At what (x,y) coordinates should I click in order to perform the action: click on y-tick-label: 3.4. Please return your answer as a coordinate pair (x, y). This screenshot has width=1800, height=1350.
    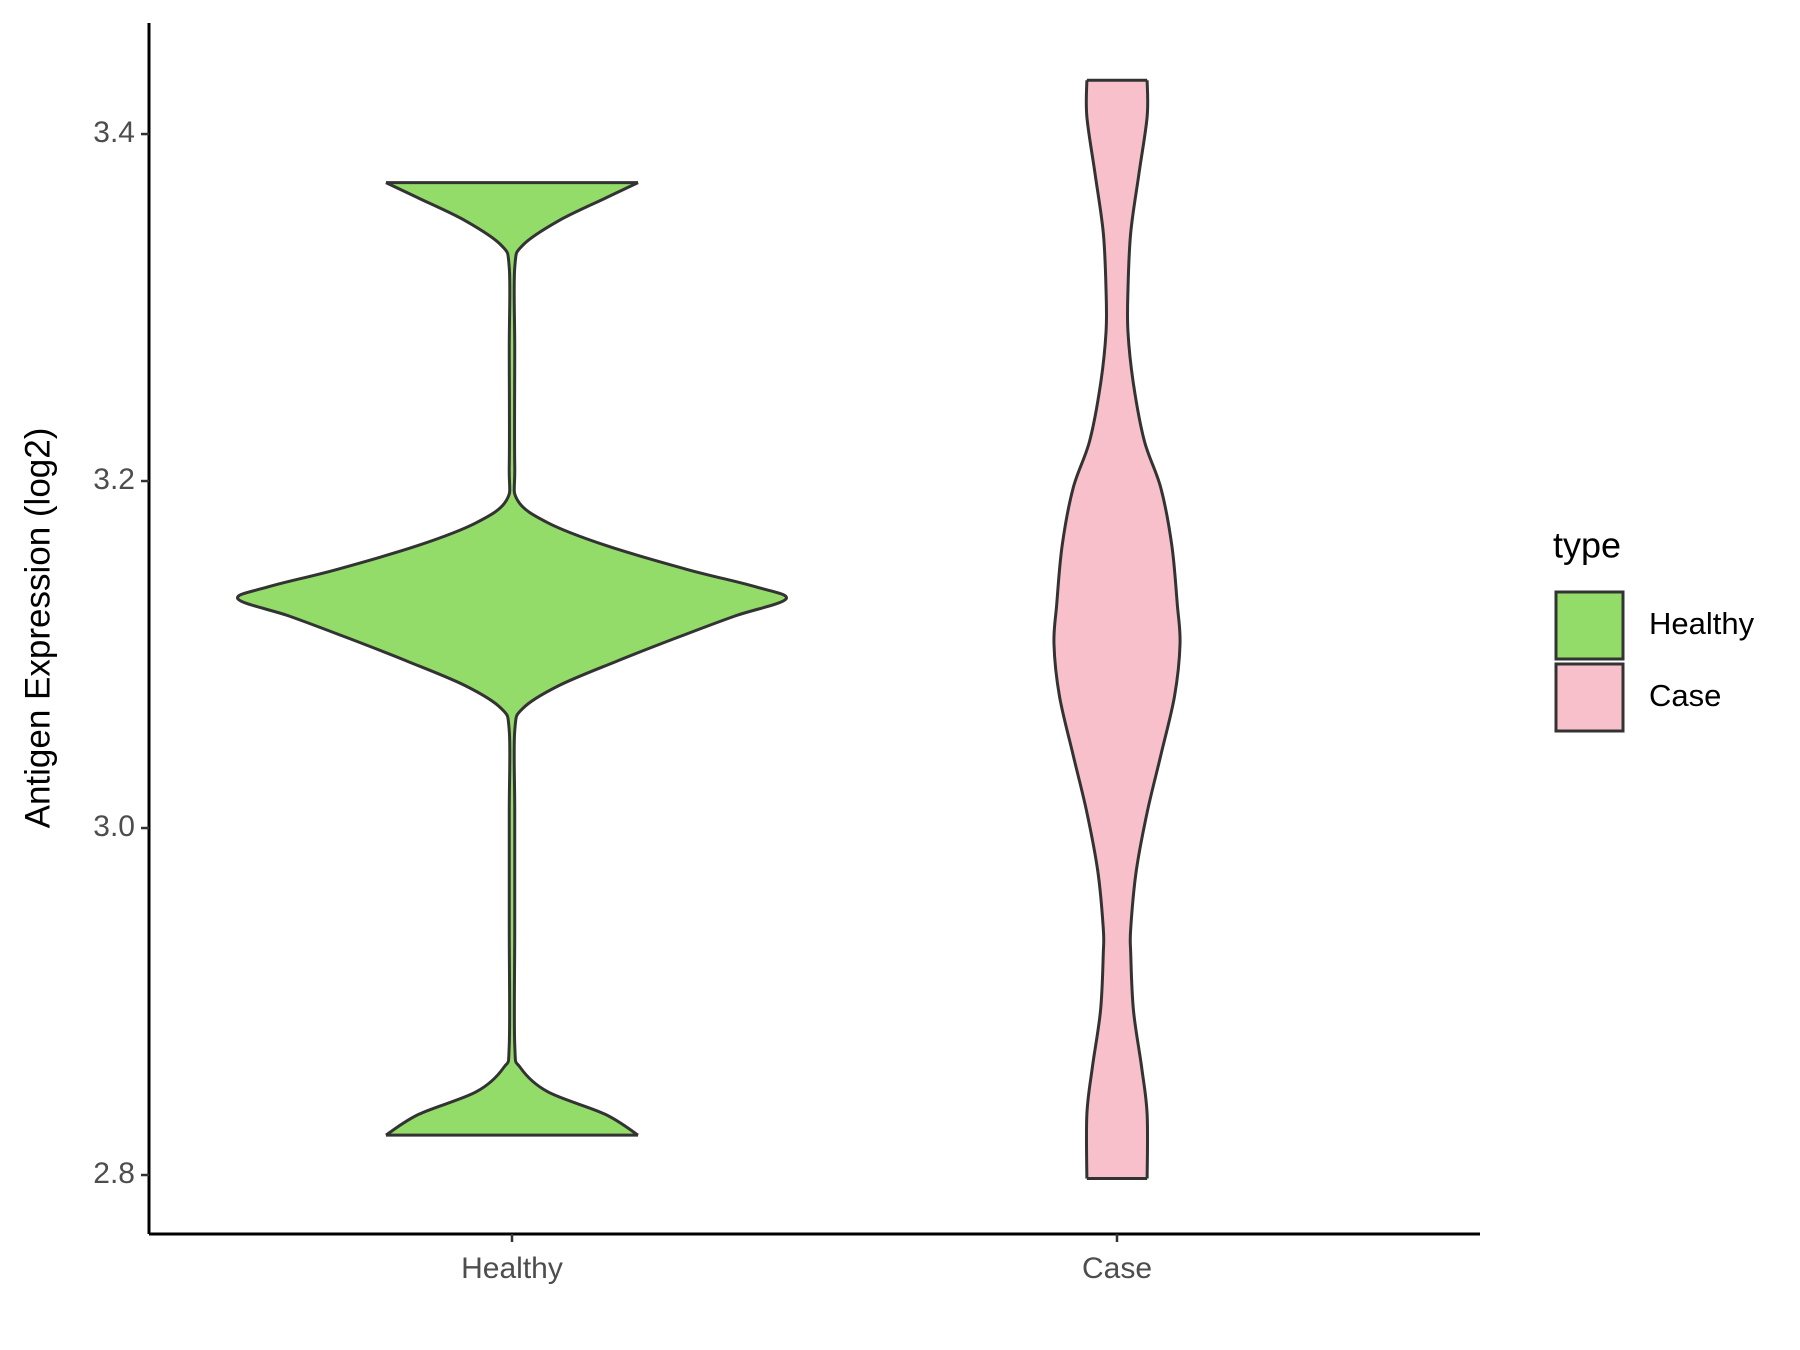
    Looking at the image, I should click on (114, 132).